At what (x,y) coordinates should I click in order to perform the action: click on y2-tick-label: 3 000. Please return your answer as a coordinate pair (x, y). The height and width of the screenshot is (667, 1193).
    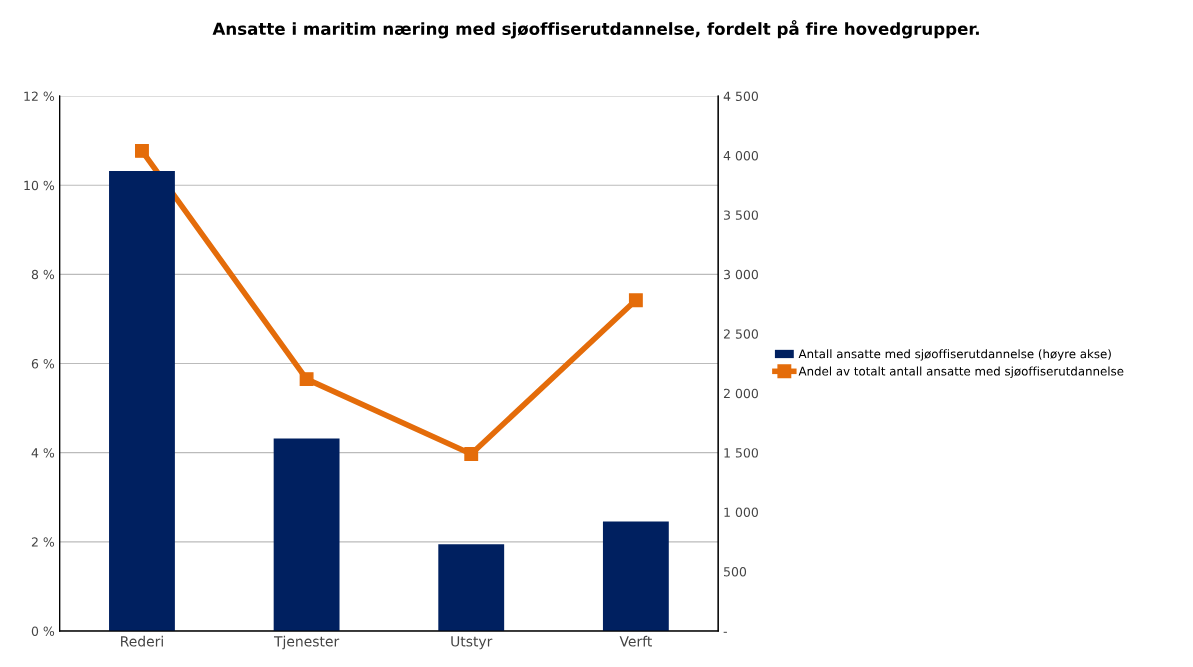
    Looking at the image, I should click on (741, 274).